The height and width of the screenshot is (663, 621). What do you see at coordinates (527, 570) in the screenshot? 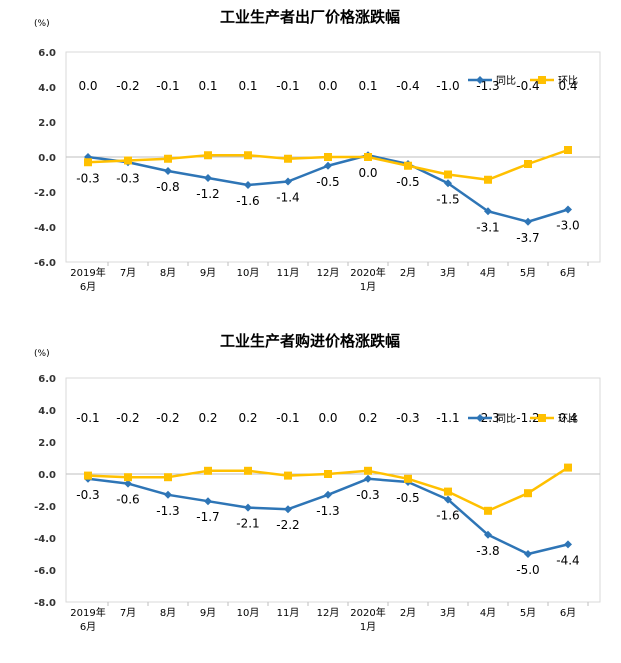
I see `data-label: -5.0` at bounding box center [527, 570].